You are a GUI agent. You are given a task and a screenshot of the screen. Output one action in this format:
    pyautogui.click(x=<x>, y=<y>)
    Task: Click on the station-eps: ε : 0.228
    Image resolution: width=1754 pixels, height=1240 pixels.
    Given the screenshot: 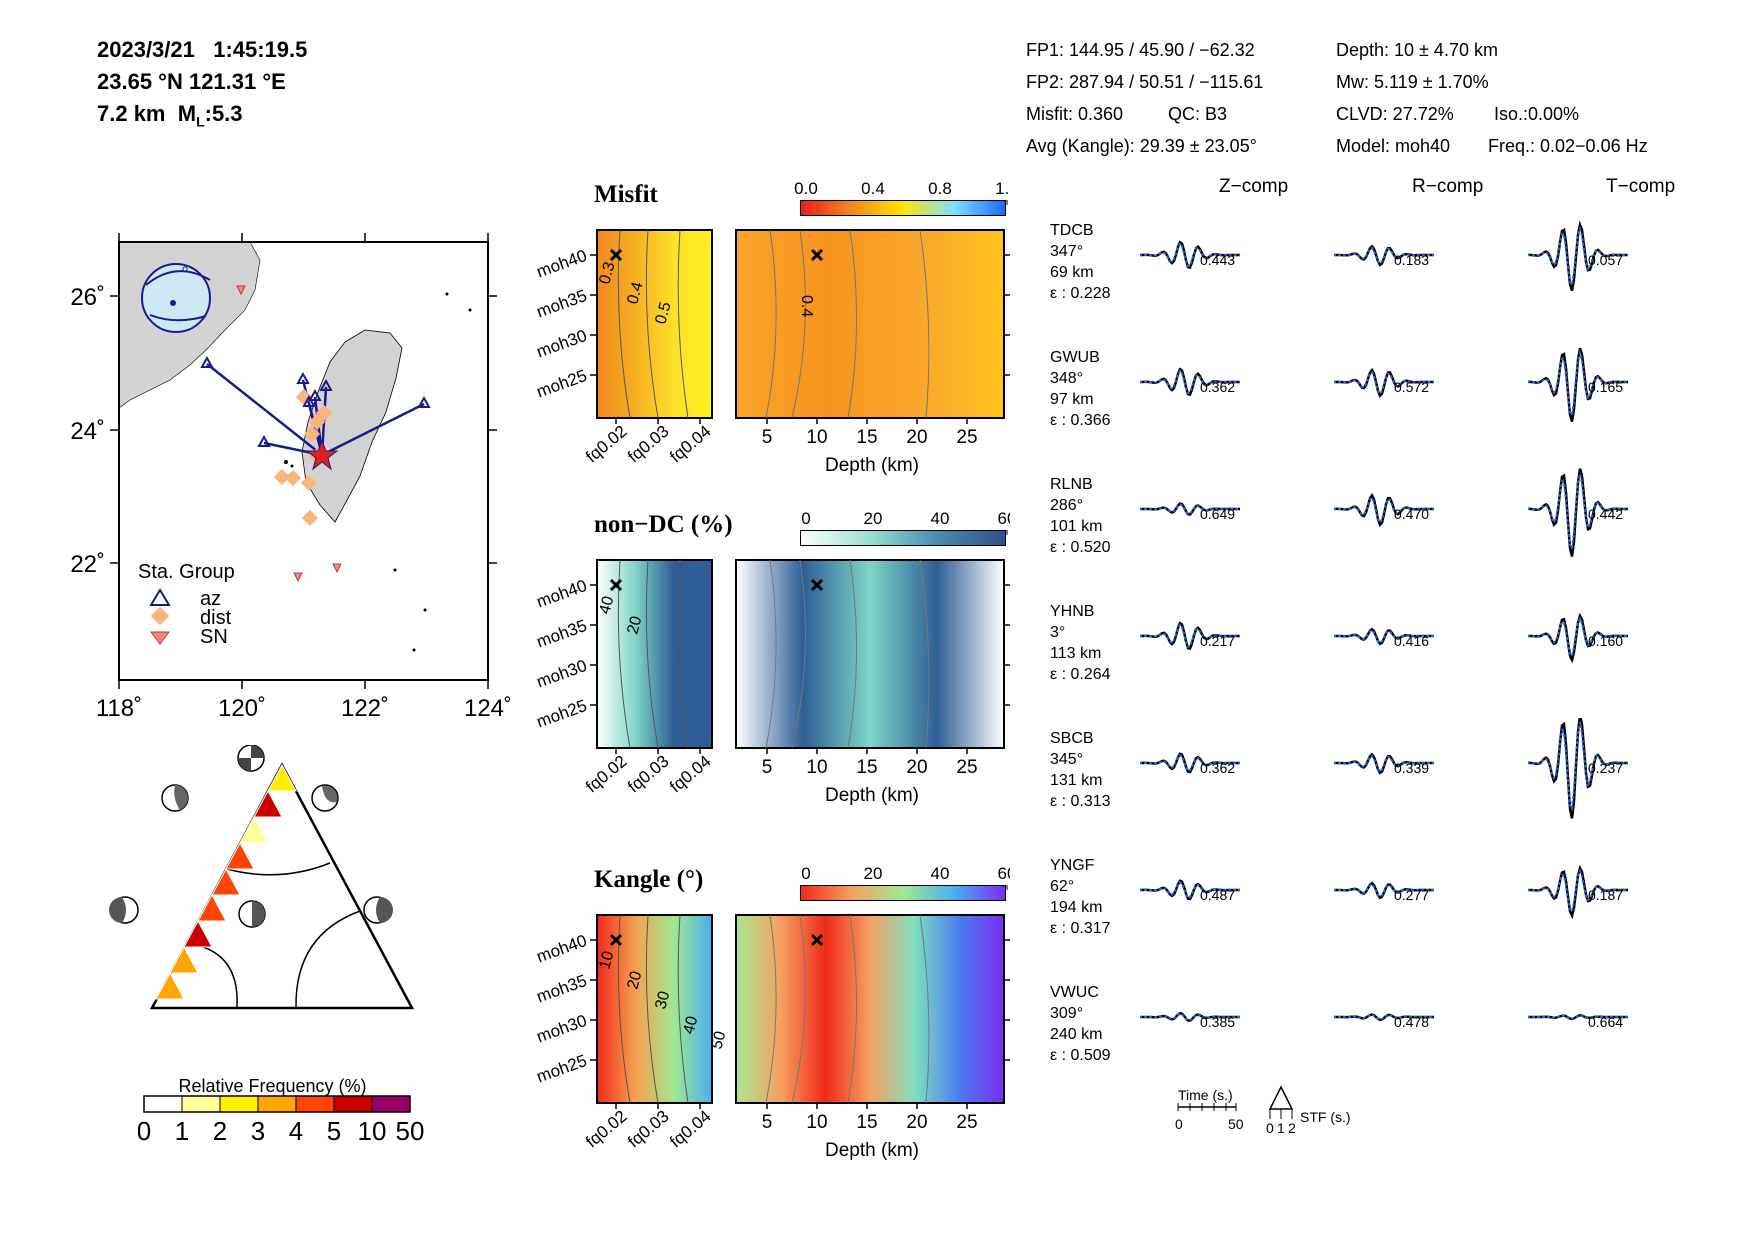 What is the action you would take?
    pyautogui.click(x=1080, y=293)
    